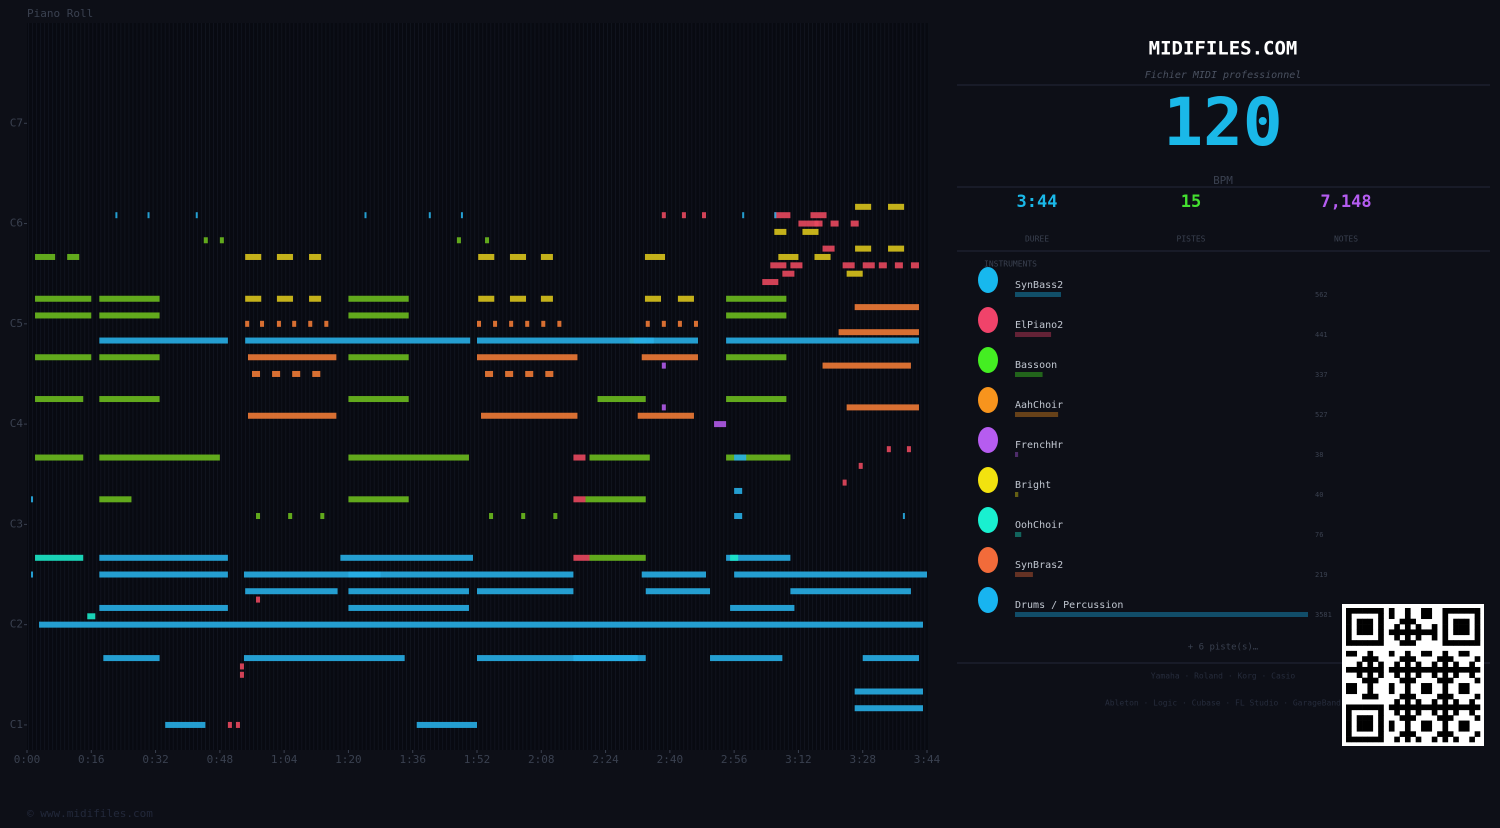 This screenshot has width=1500, height=828. I want to click on instrument-name: Bassoon, so click(1036, 365).